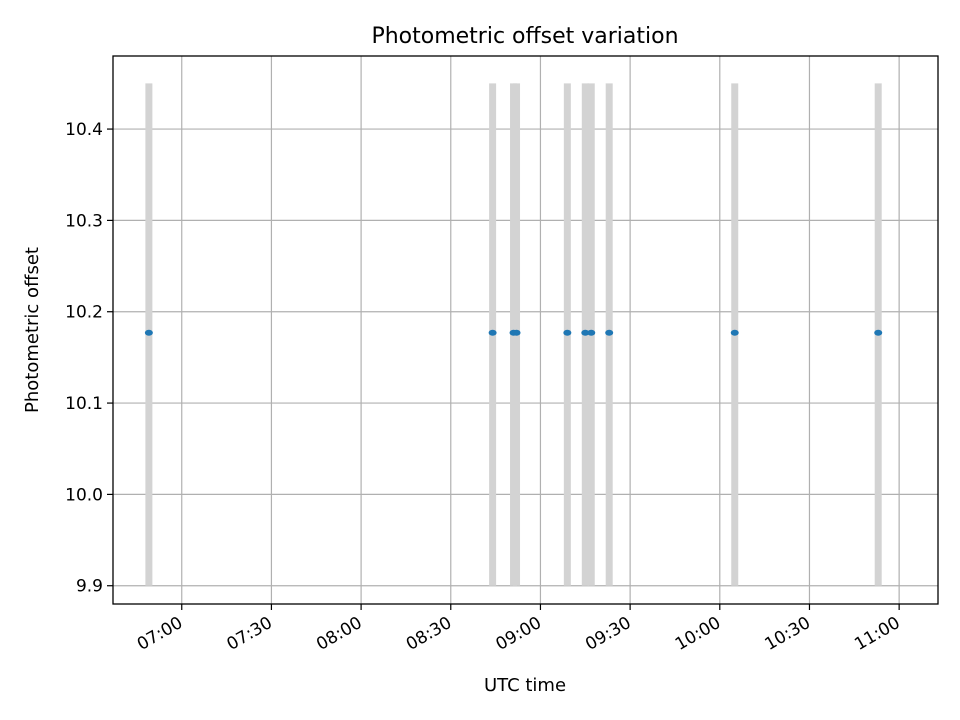  Describe the element at coordinates (525, 685) in the screenshot. I see `x-axis-label: UTC time` at that location.